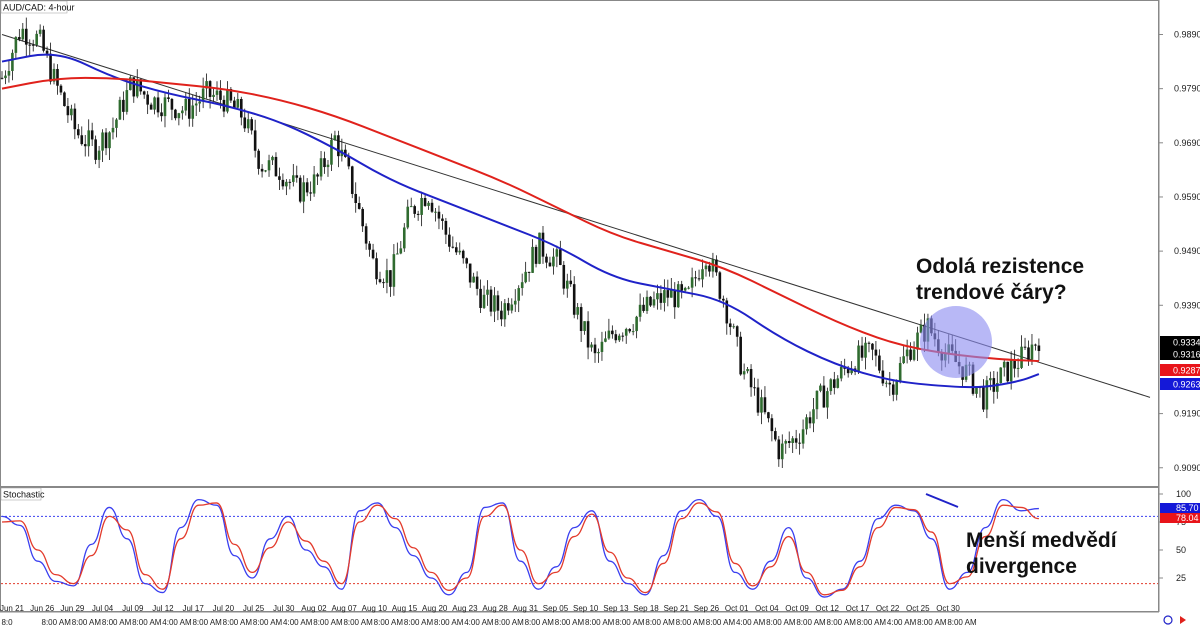  Describe the element at coordinates (42, 608) in the screenshot. I see `date-tick-label: Jun 26` at that location.